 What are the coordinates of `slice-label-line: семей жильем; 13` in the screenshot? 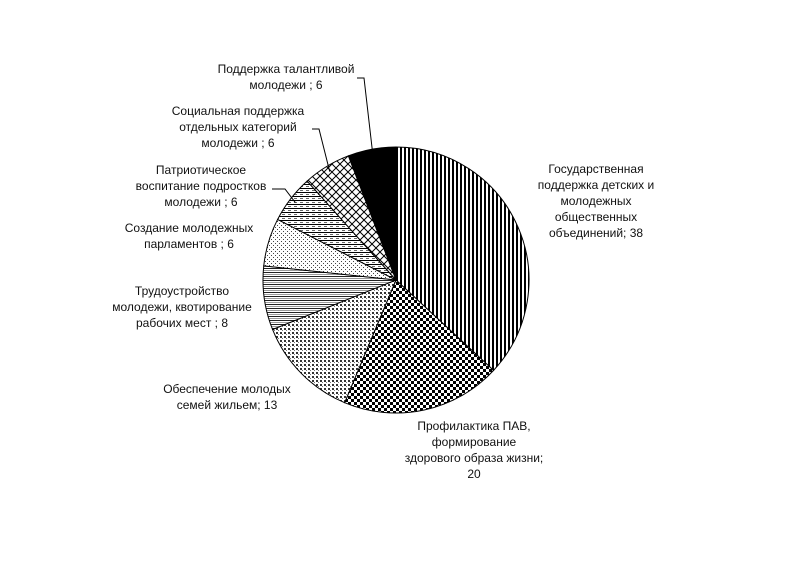 It's located at (227, 405).